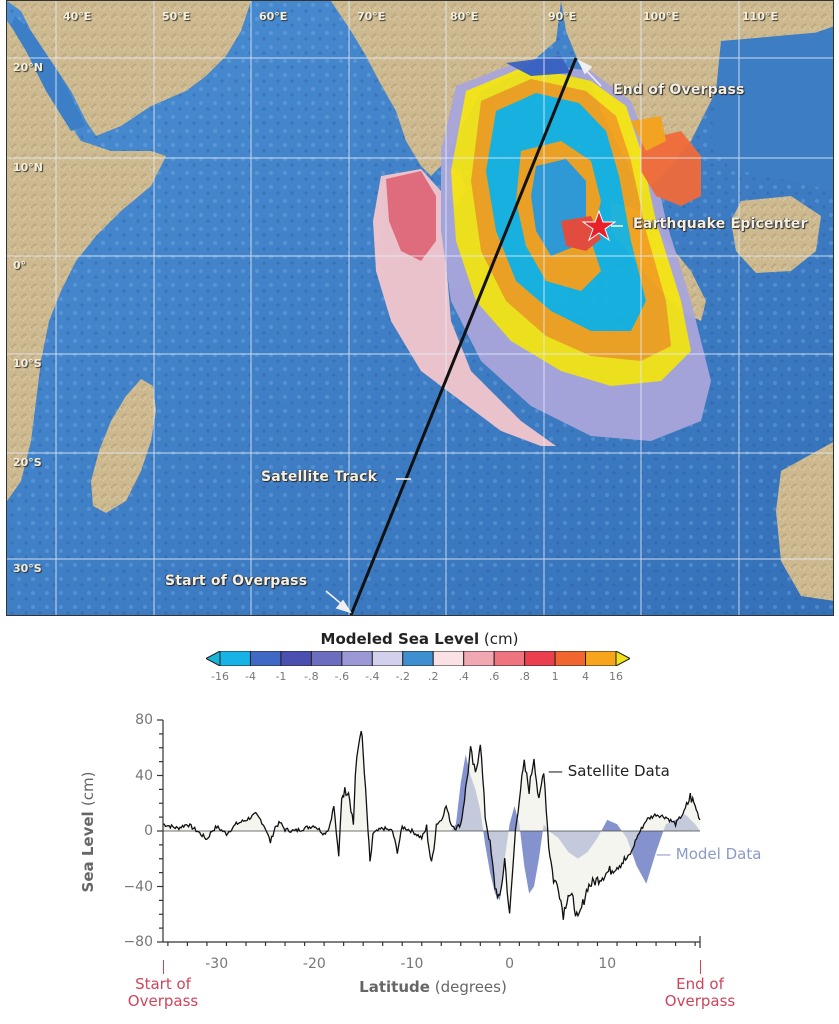 Image resolution: width=839 pixels, height=1024 pixels. I want to click on colorbar-tick: -.2, so click(402, 676).